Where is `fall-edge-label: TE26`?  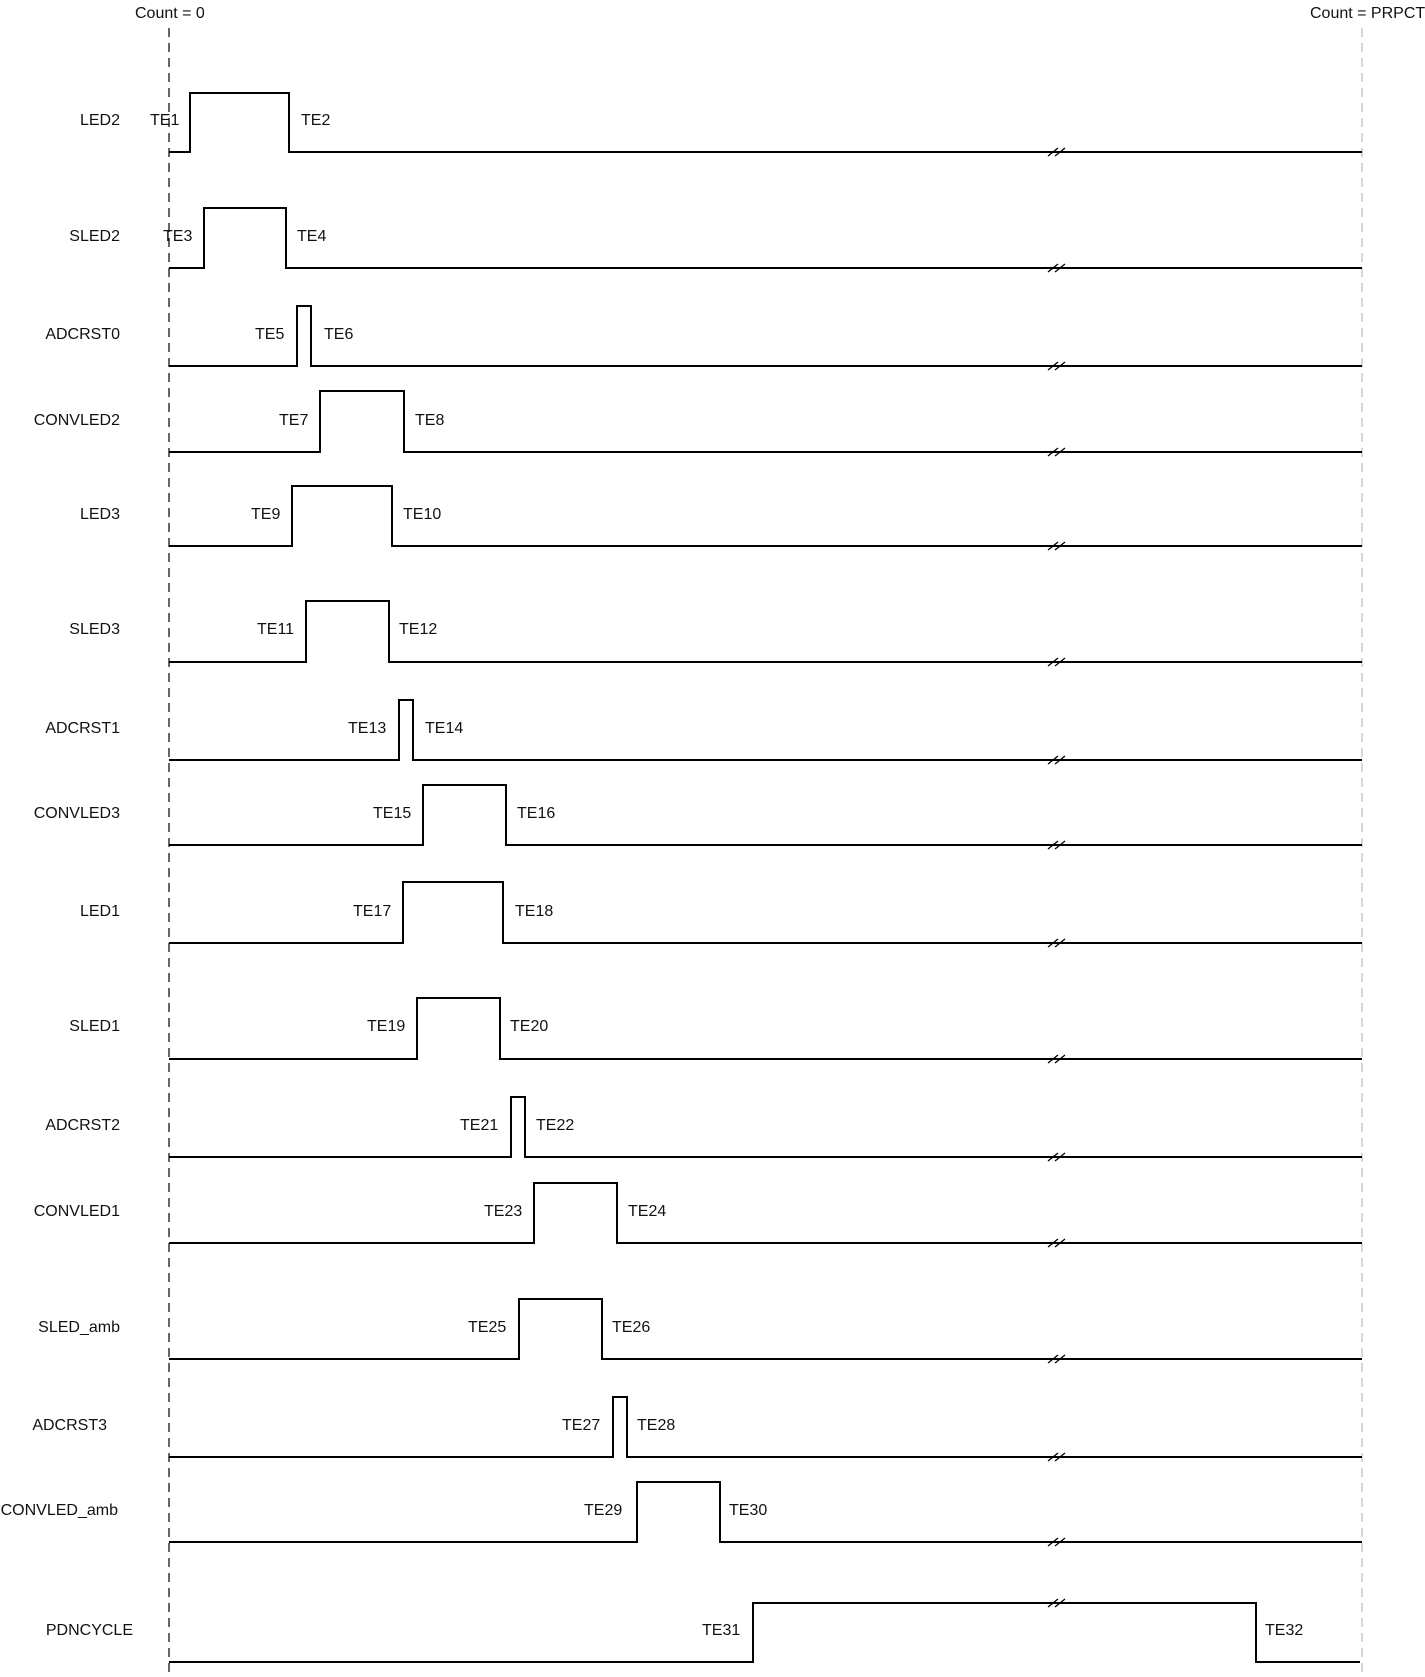 fall-edge-label: TE26 is located at coordinates (631, 1327).